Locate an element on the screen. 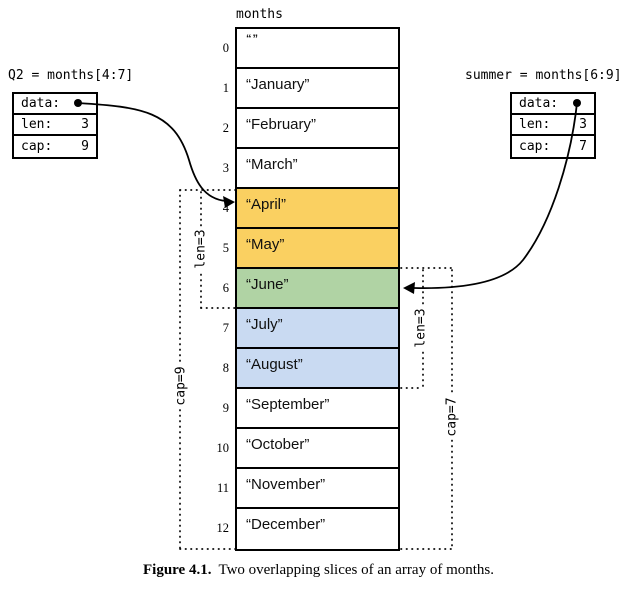 Image resolution: width=637 pixels, height=600 pixels. array-cell: 1 “January” is located at coordinates (310, 89).